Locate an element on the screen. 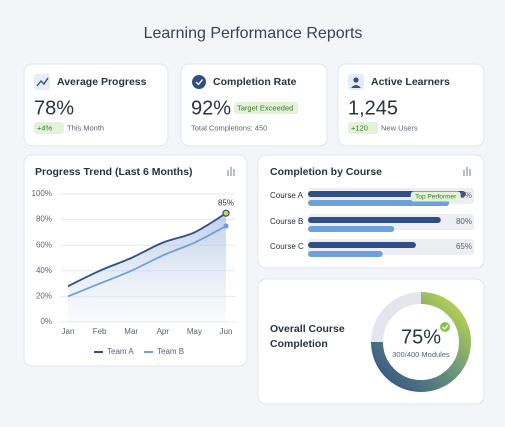 The width and height of the screenshot is (505, 427). card-note: Total Completions: 450 is located at coordinates (229, 127).